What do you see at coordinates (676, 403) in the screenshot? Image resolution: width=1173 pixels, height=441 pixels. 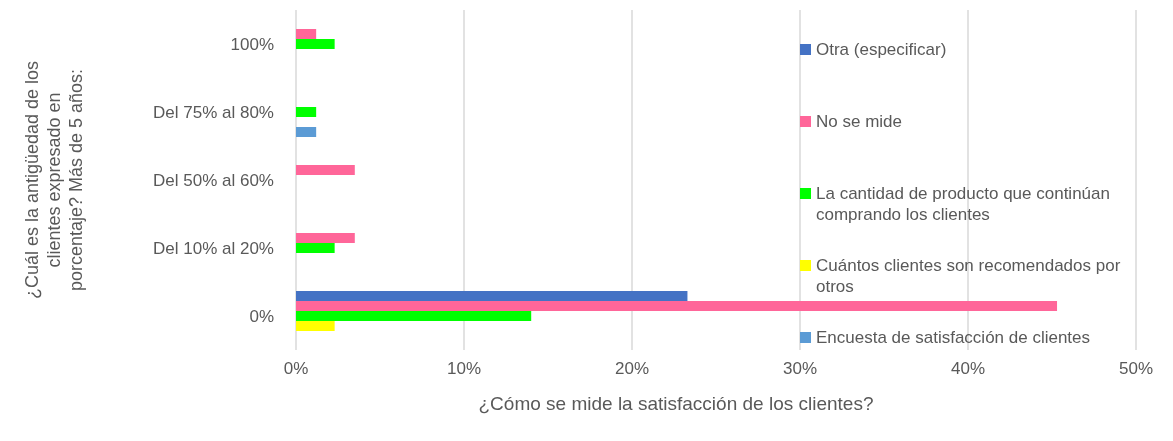 I see `x-axis-title: ¿Cómo se mide la satisfacción de los clientes?` at bounding box center [676, 403].